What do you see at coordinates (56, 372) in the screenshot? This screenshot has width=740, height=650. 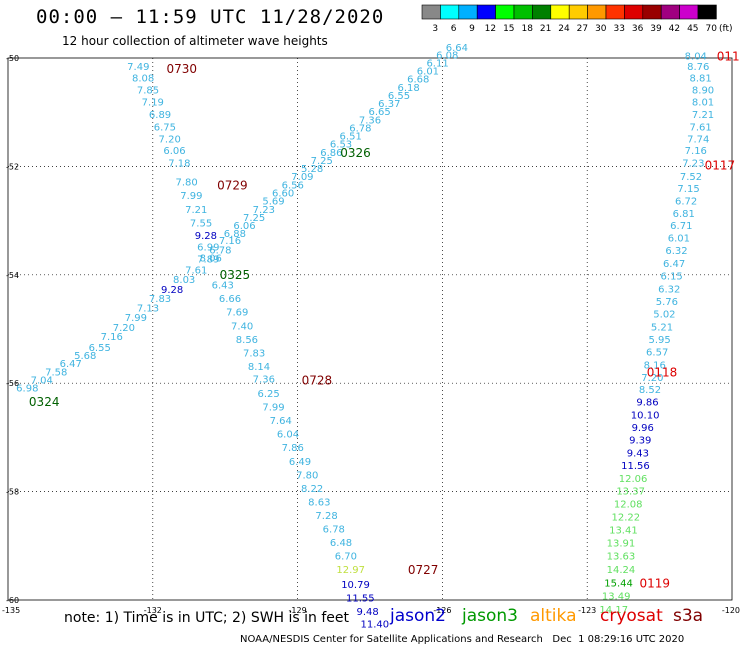 I see `wave-height-value: 7.58` at bounding box center [56, 372].